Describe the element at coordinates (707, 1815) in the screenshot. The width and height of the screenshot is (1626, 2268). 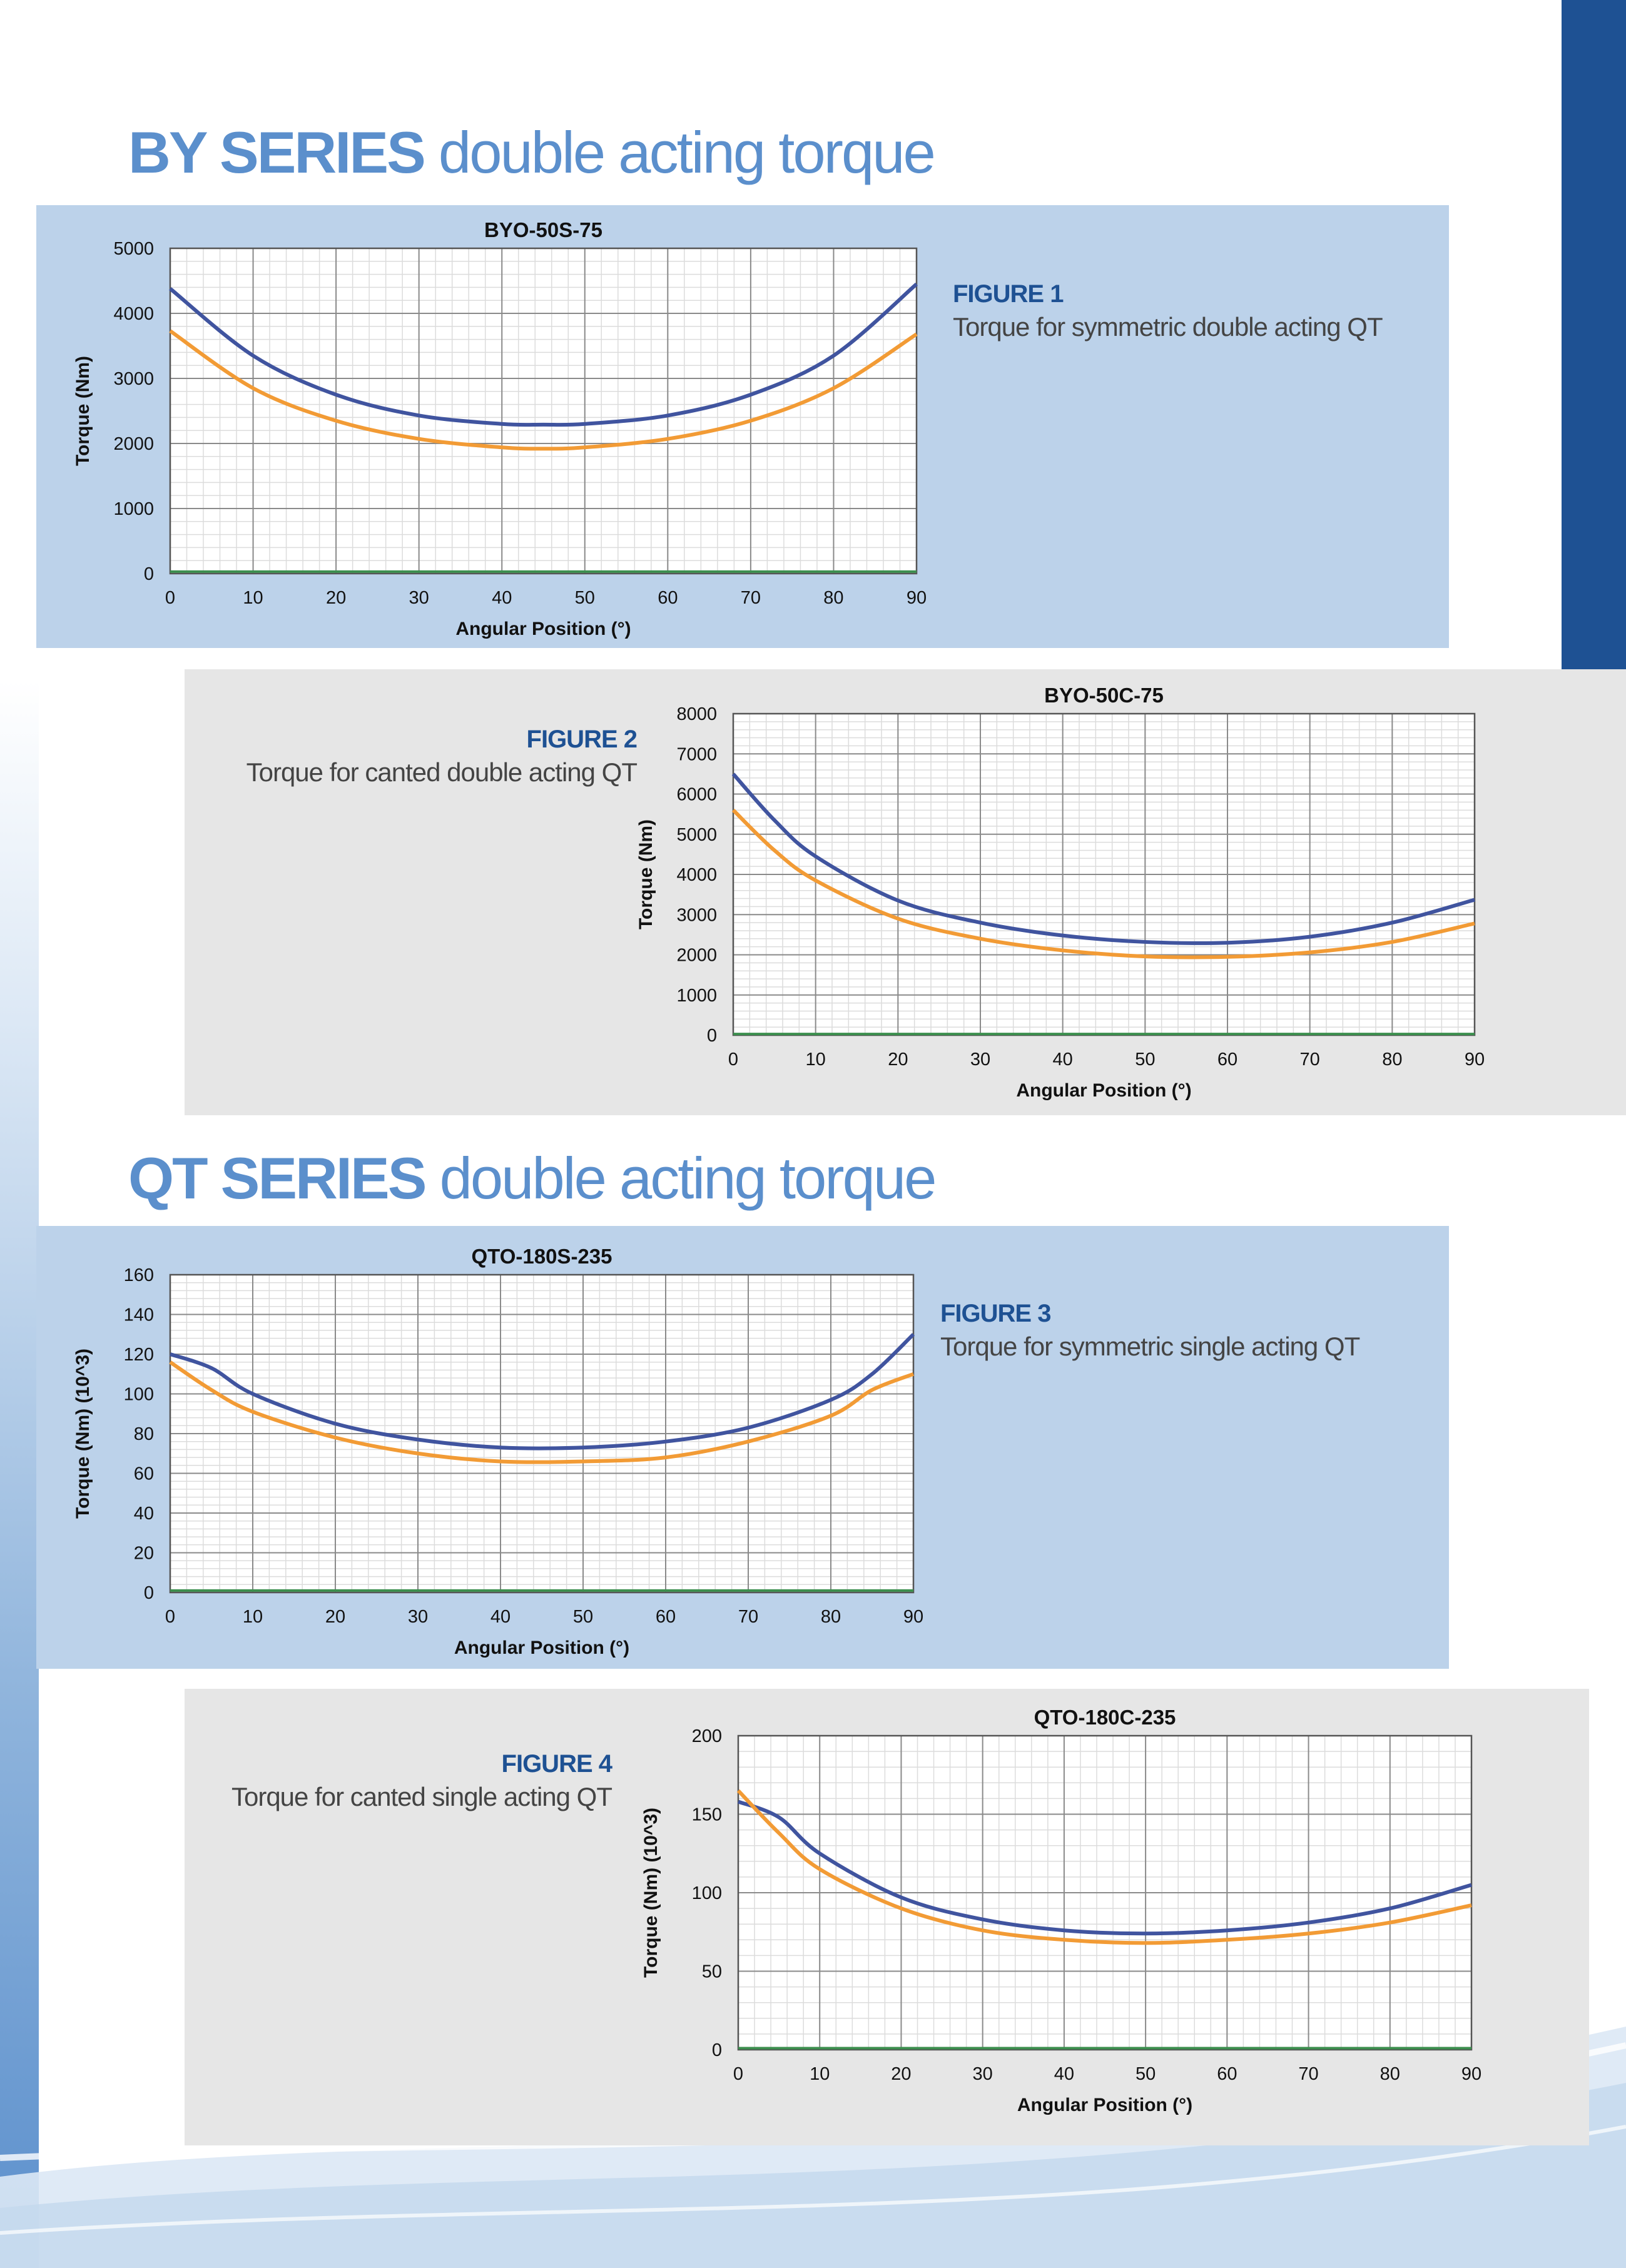
I see `y-tick-label: 150` at that location.